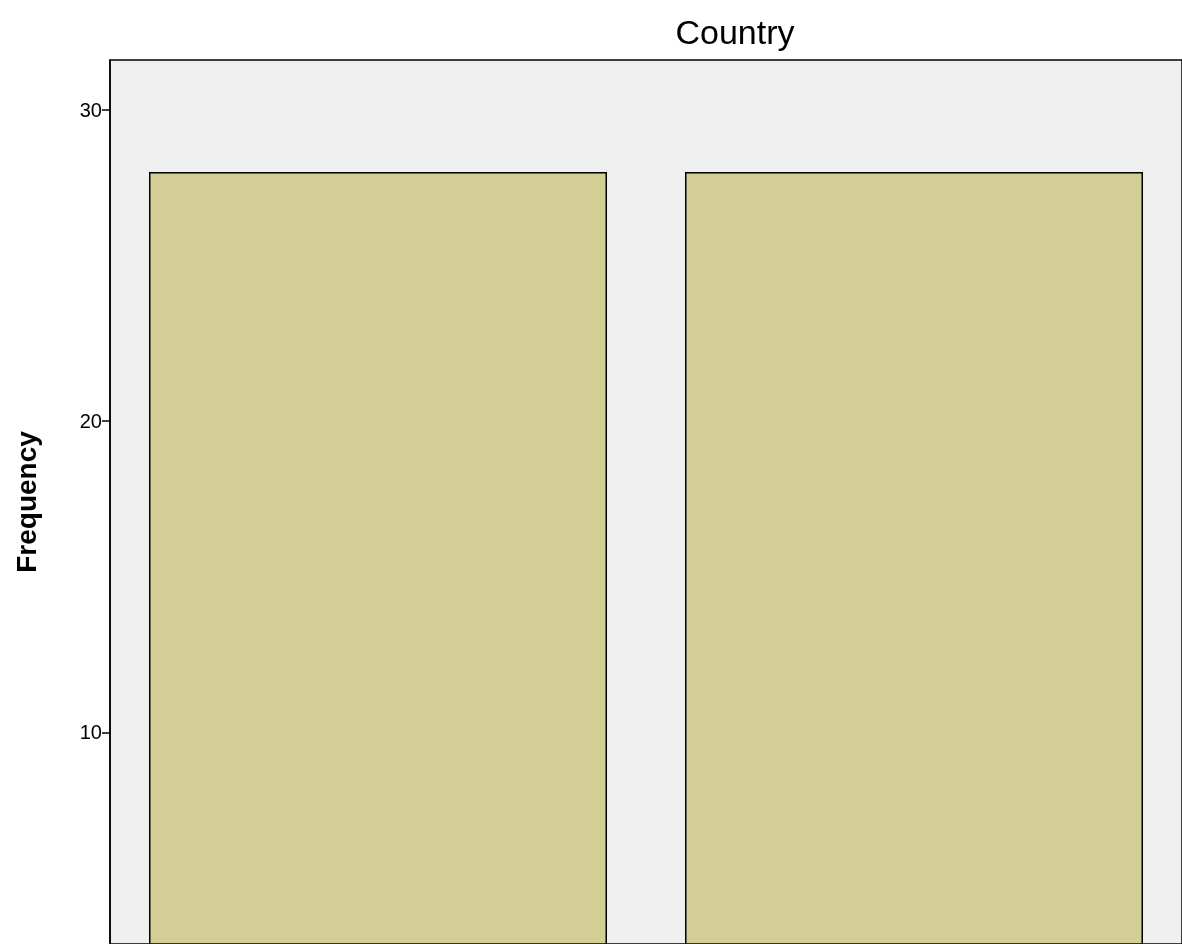  I want to click on y-tick-label: 30, so click(90, 109).